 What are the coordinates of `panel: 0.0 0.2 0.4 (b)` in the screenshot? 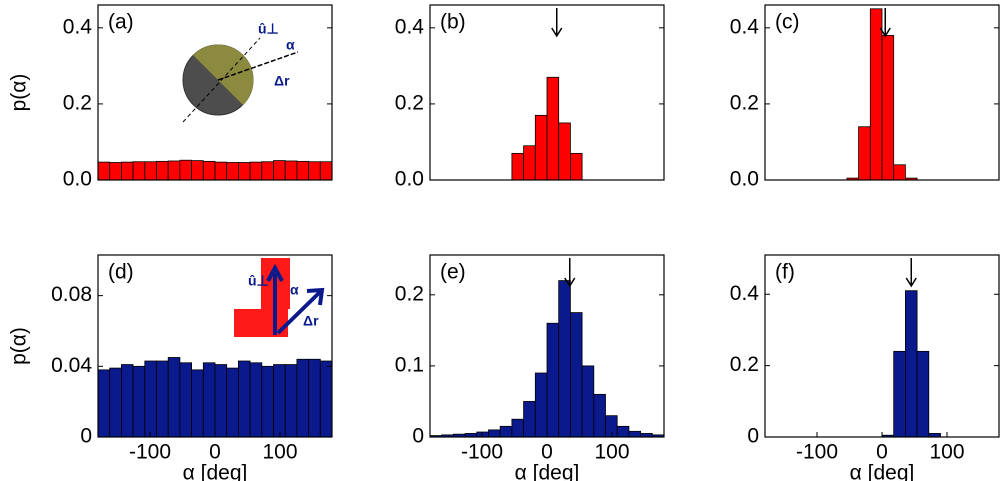 It's located at (530, 97).